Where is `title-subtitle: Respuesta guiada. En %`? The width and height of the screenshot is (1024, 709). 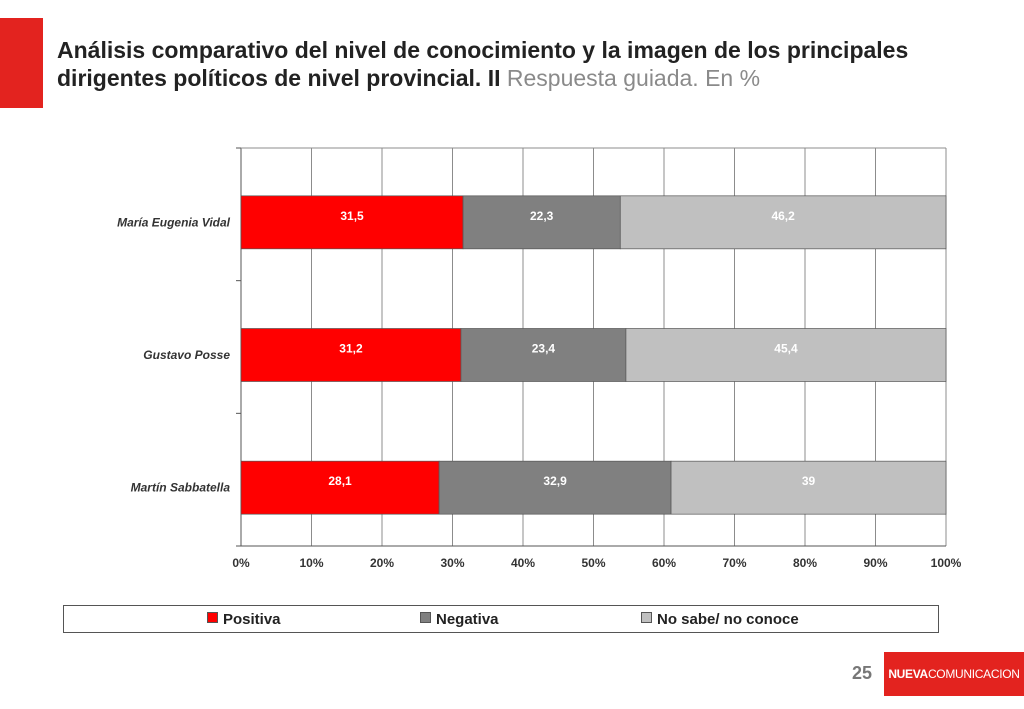 title-subtitle: Respuesta guiada. En % is located at coordinates (633, 78).